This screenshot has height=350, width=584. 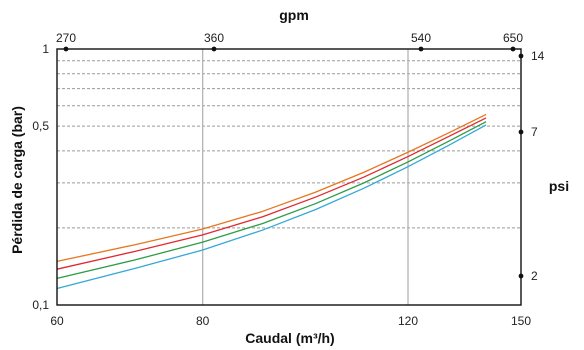 What do you see at coordinates (214, 38) in the screenshot?
I see `top-tick-label: 360` at bounding box center [214, 38].